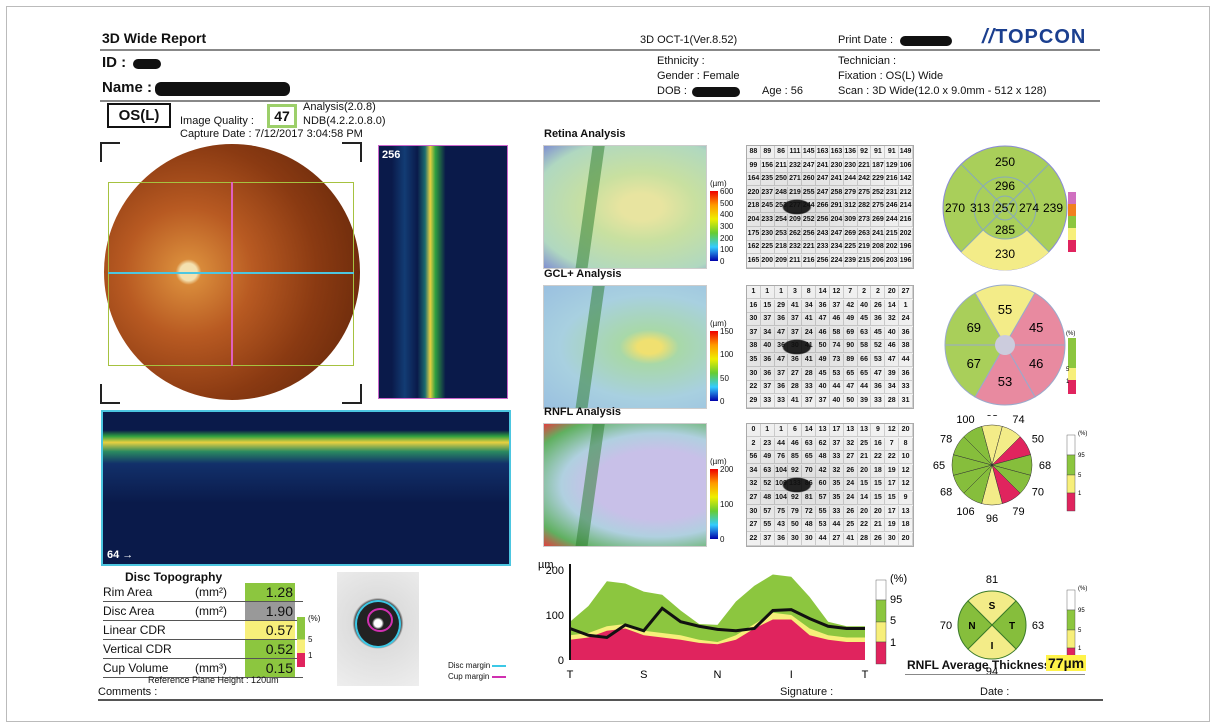  Describe the element at coordinates (1018, 420) in the screenshot. I see `rnfl-clock-value: 74` at that location.